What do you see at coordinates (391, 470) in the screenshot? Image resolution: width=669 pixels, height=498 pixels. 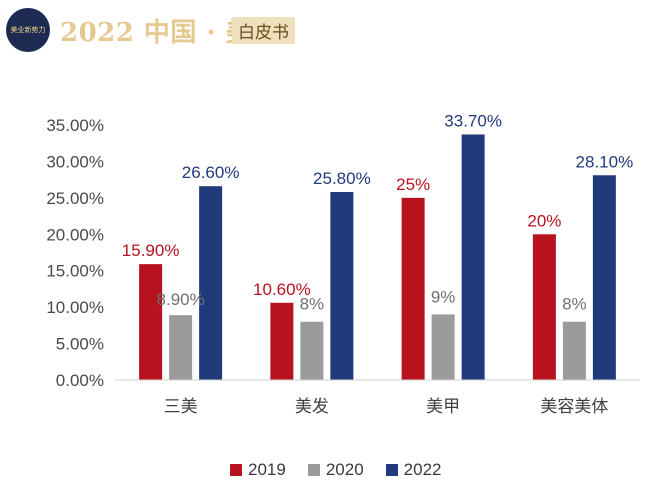 I see `legend-swatch-2022` at bounding box center [391, 470].